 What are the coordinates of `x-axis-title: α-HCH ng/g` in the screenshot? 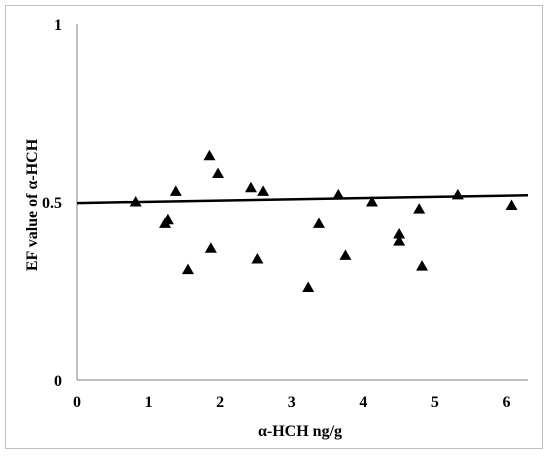 It's located at (300, 431).